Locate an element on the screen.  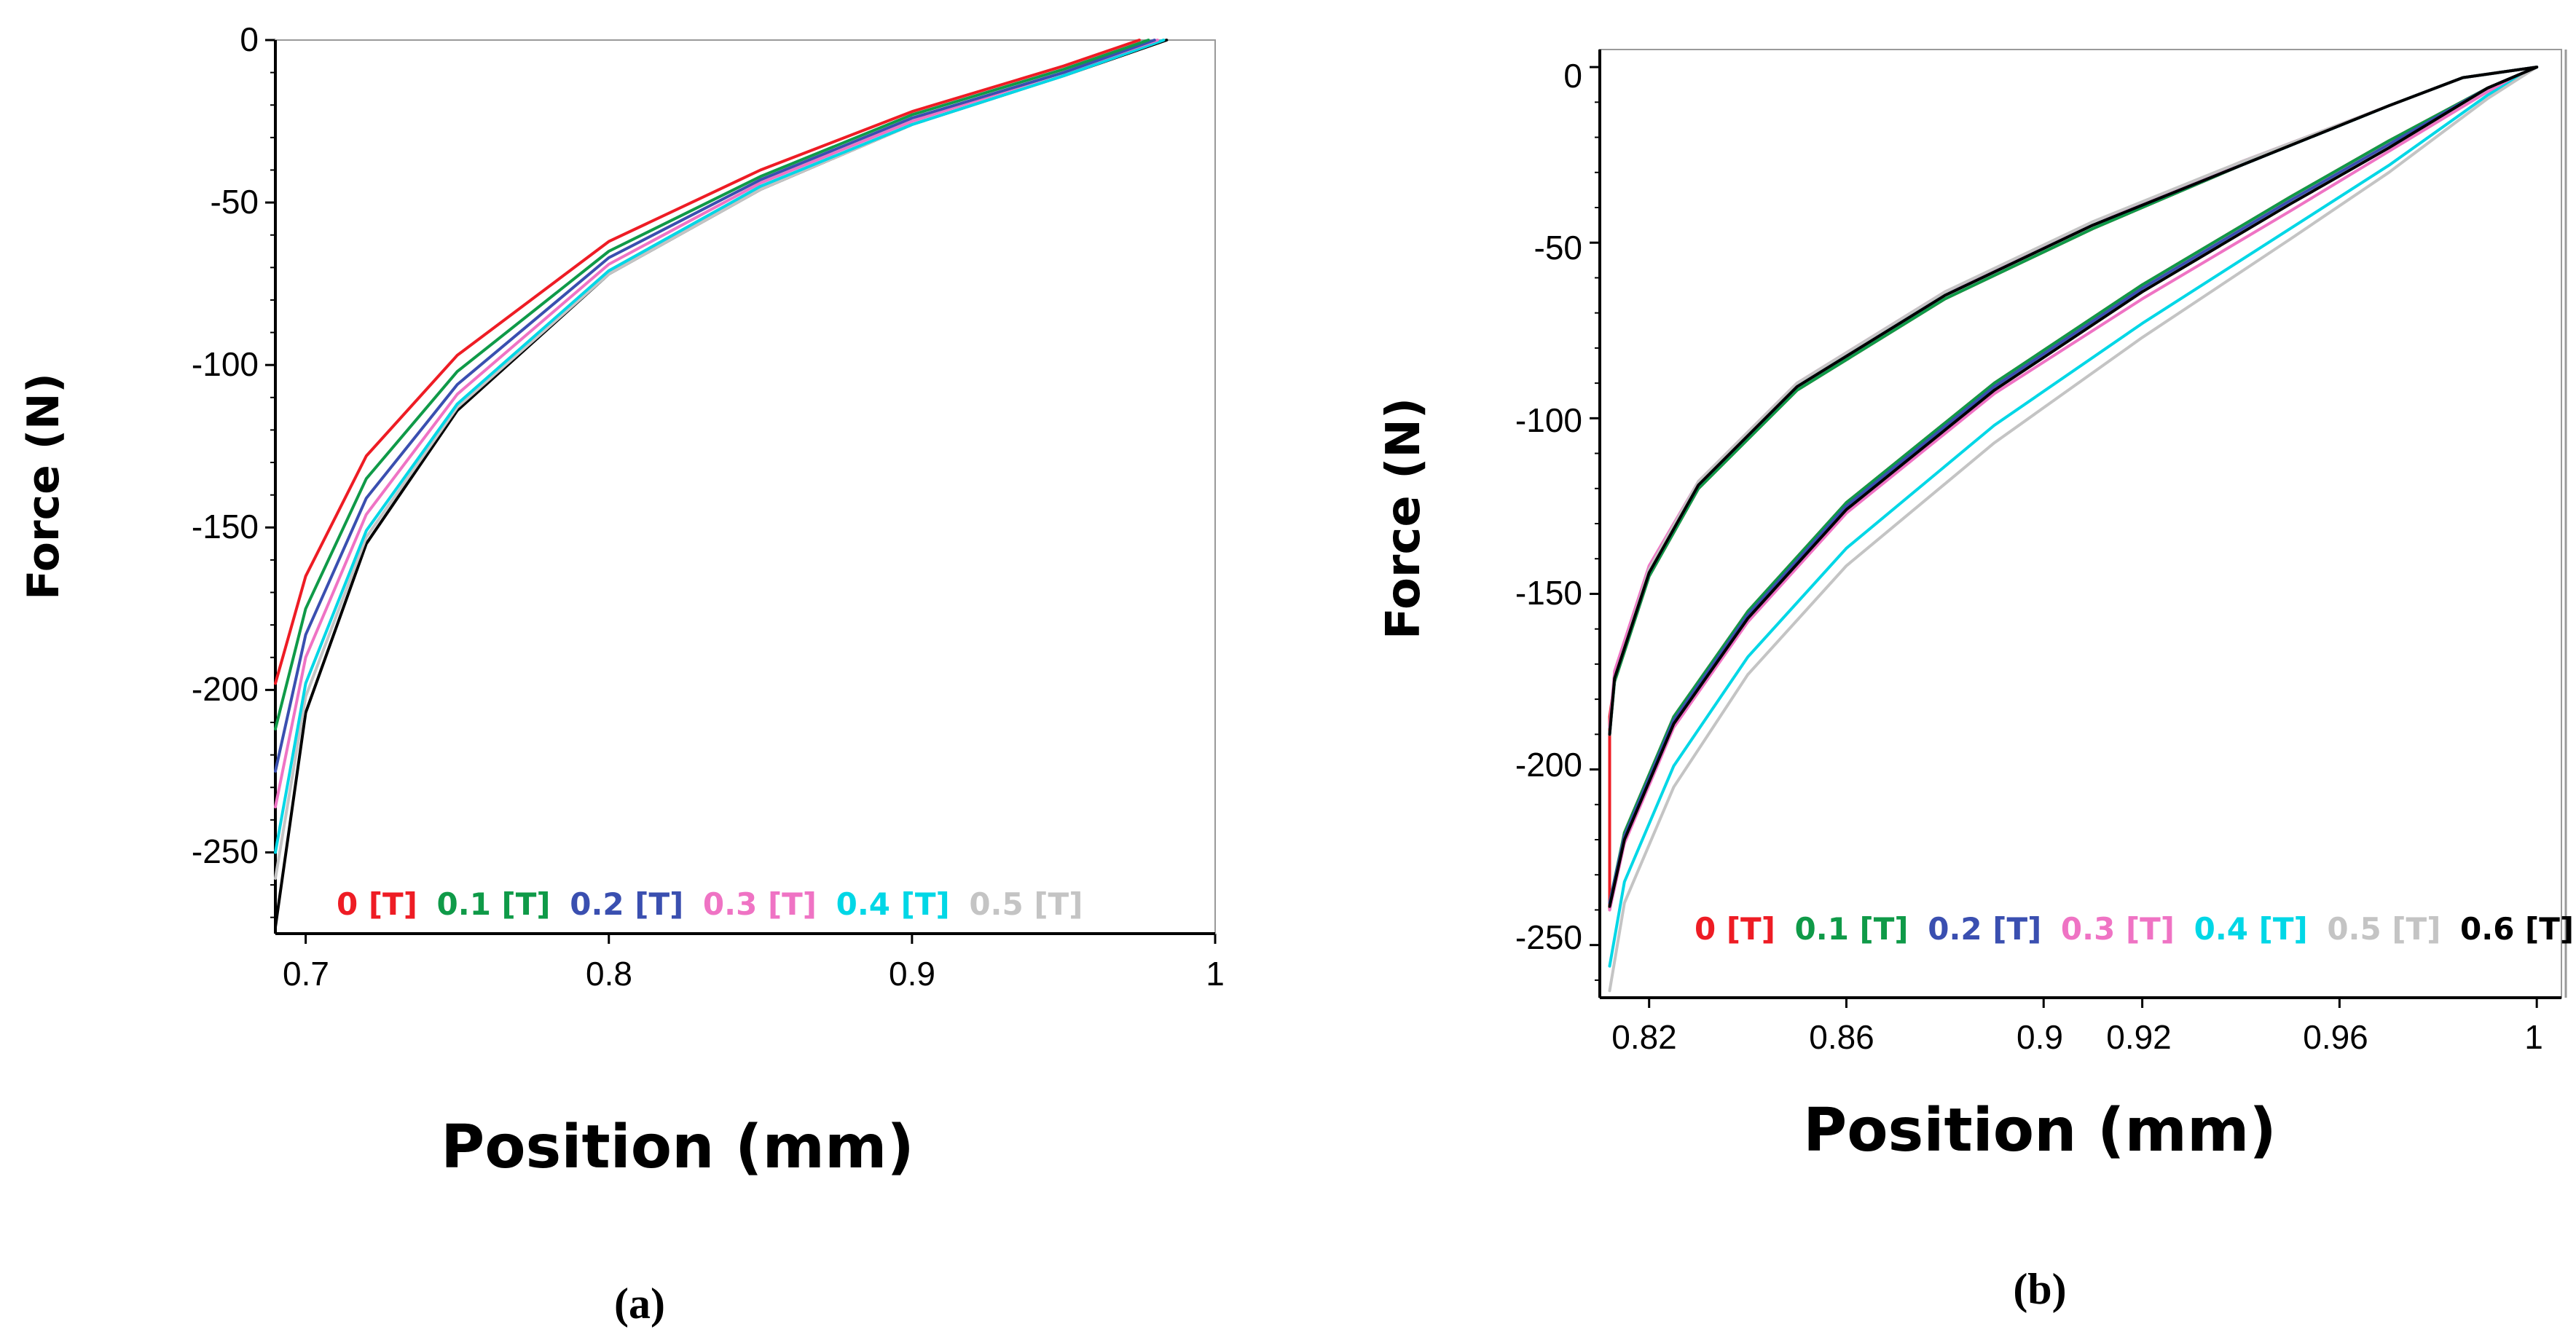
panel-a-legend-entry: 0.1 [T] is located at coordinates (494, 904).